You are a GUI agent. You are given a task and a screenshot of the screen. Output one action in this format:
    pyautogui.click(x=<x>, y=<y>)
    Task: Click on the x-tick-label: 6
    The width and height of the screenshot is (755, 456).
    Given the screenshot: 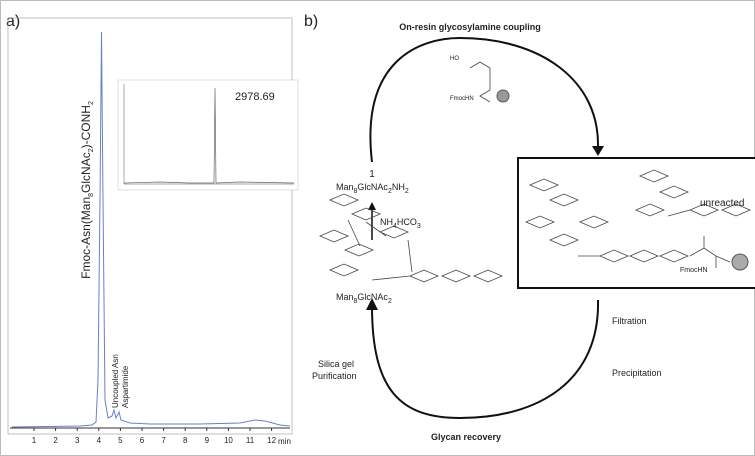 What is the action you would take?
    pyautogui.click(x=142, y=440)
    